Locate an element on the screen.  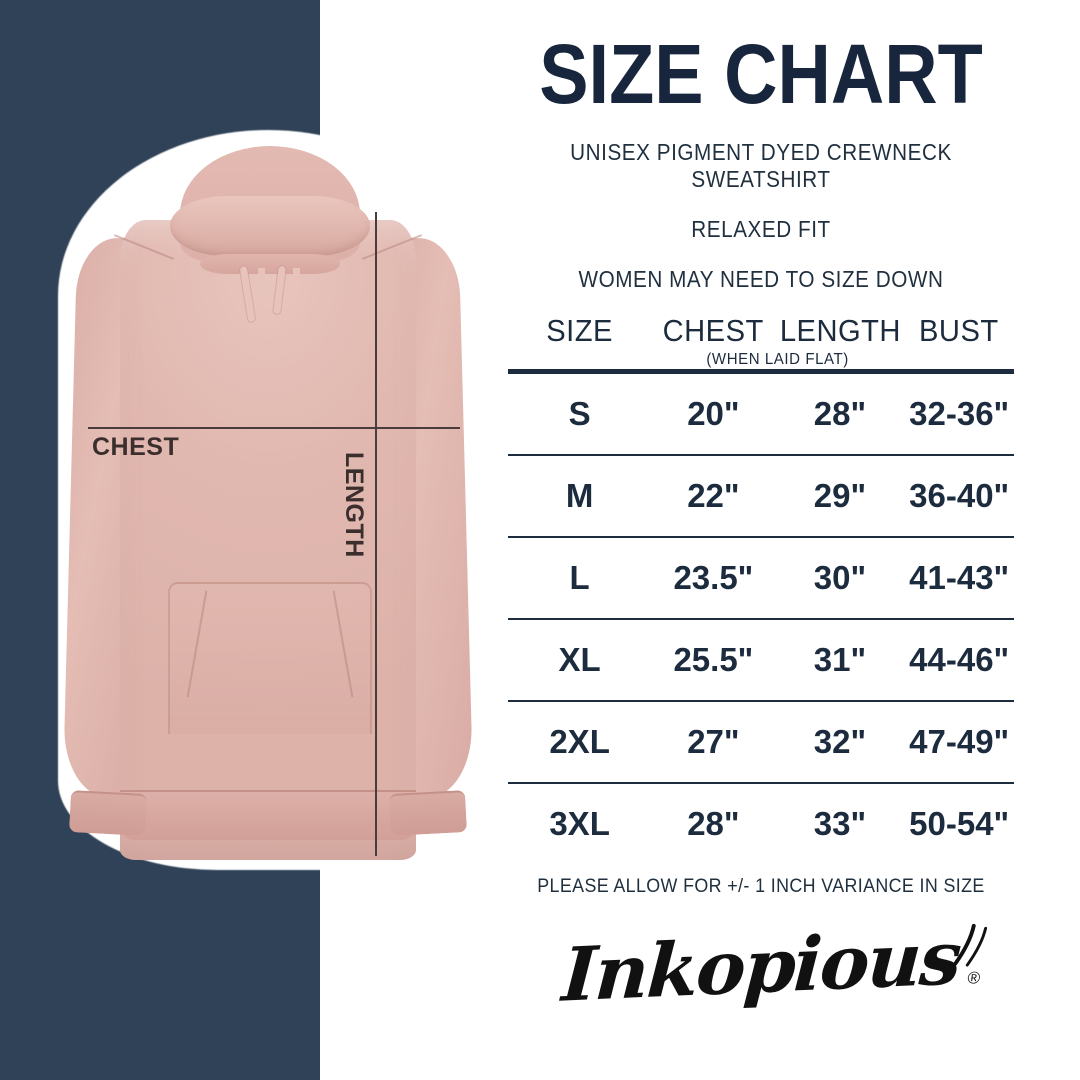
cell-length: 31" is located at coordinates (840, 659).